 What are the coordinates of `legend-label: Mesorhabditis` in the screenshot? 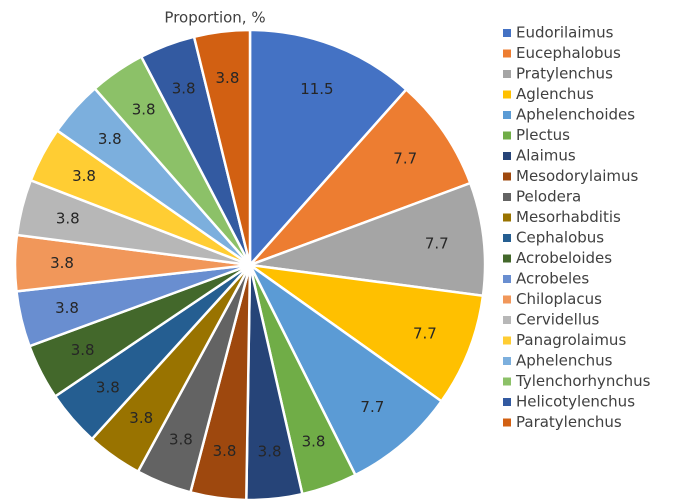 It's located at (568, 217).